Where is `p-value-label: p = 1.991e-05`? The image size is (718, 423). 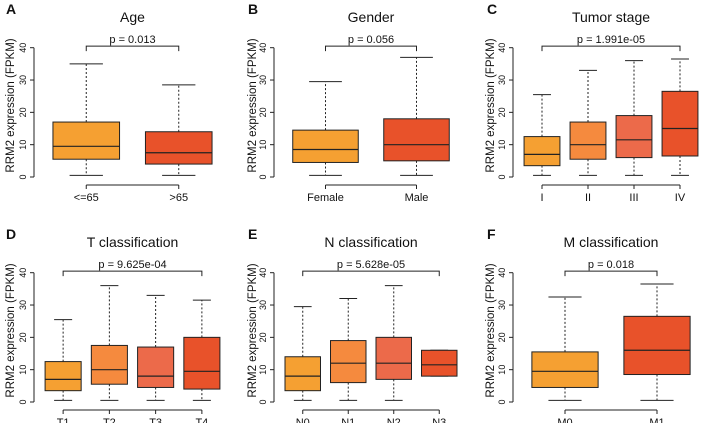
p-value-label: p = 1.991e-05 is located at coordinates (611, 40).